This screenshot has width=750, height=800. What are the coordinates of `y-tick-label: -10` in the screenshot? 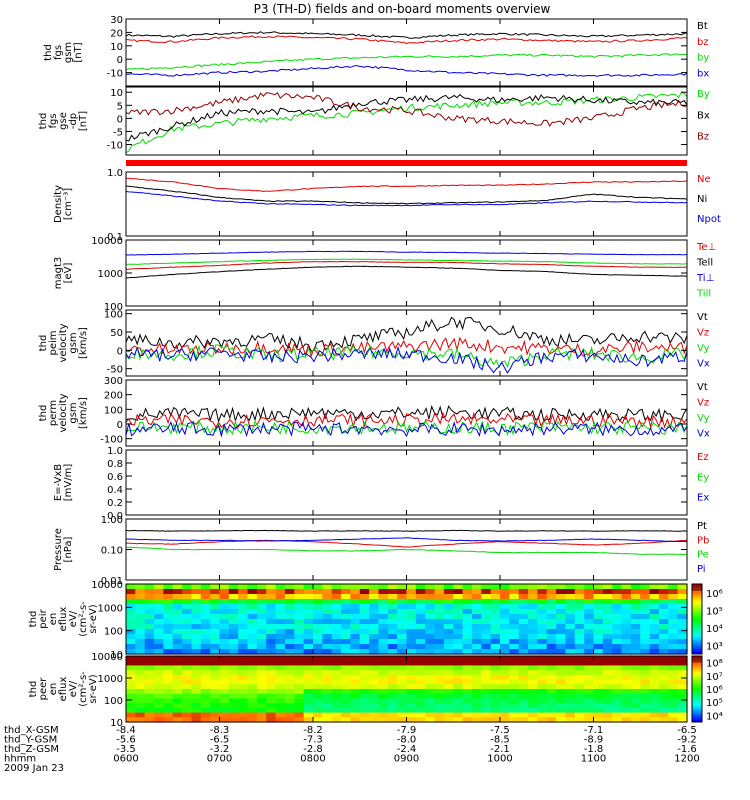 It's located at (115, 74).